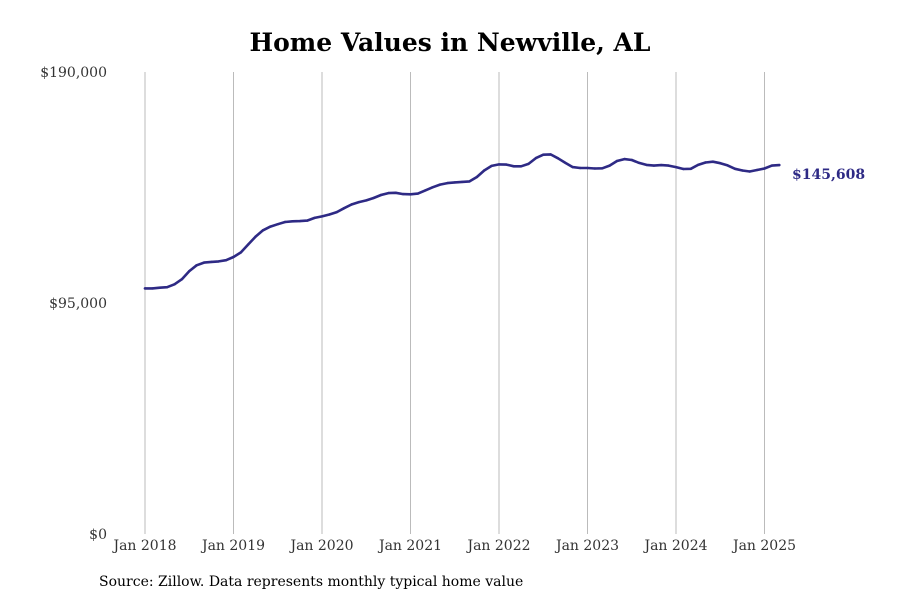  Describe the element at coordinates (586, 546) in the screenshot. I see `x-tick-label: Jan 2023` at that location.